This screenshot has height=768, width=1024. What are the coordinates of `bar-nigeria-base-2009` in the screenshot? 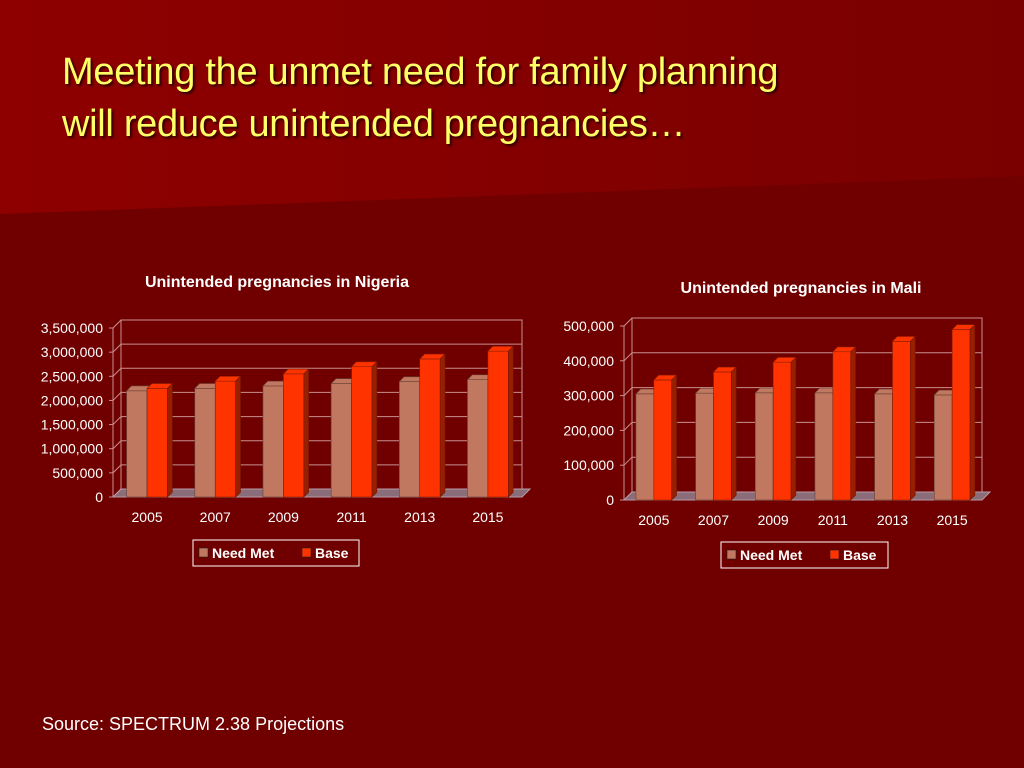 It's located at (296, 433).